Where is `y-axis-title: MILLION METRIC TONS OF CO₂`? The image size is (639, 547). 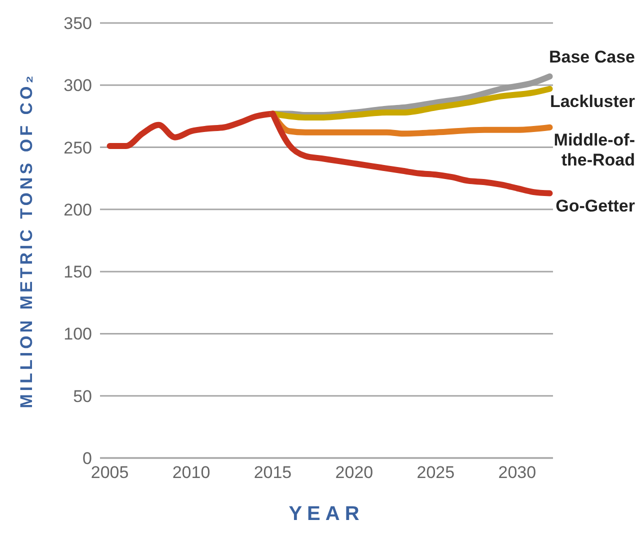
y-axis-title: MILLION METRIC TONS OF CO₂ is located at coordinates (26, 240).